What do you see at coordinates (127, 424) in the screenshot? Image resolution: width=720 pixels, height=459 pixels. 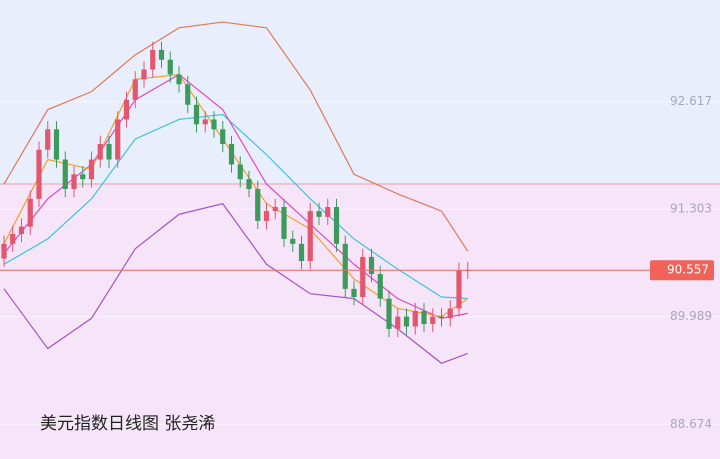 I see `chart-title: 美元指数日线图 张尧浠` at bounding box center [127, 424].